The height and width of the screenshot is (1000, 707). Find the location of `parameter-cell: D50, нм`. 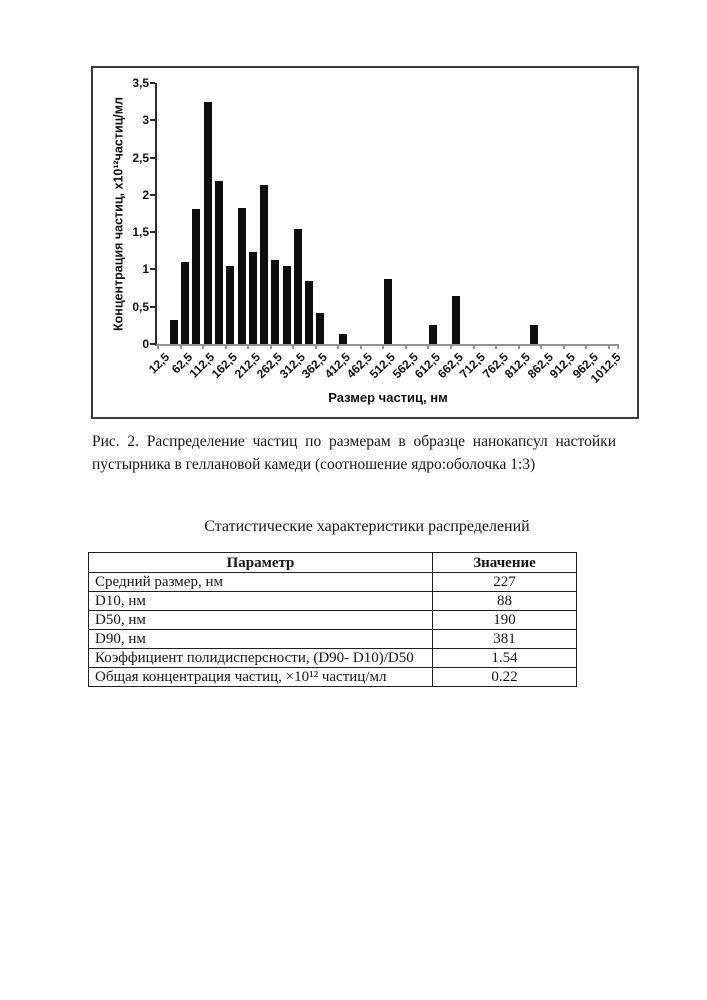

parameter-cell: D50, нм is located at coordinates (260, 620).